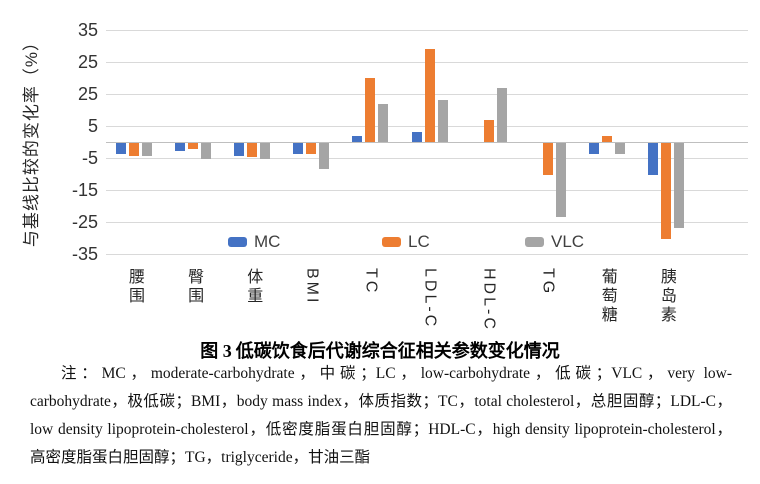  What do you see at coordinates (121, 149) in the screenshot?
I see `bar-mc-腰围` at bounding box center [121, 149].